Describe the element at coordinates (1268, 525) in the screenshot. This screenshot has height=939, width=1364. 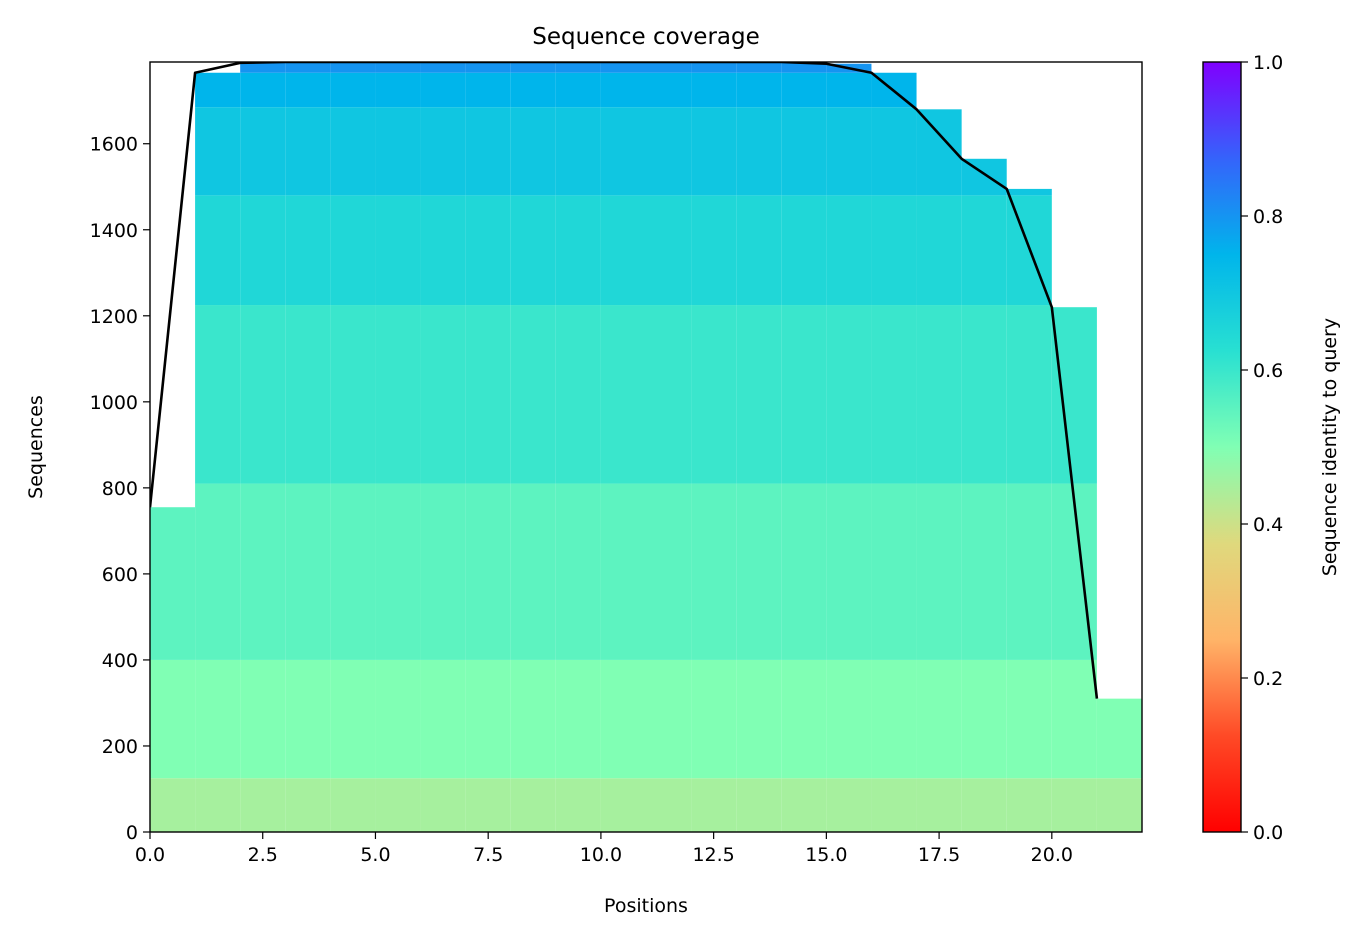
I see `colorbar-tick-label: 0.4` at that location.